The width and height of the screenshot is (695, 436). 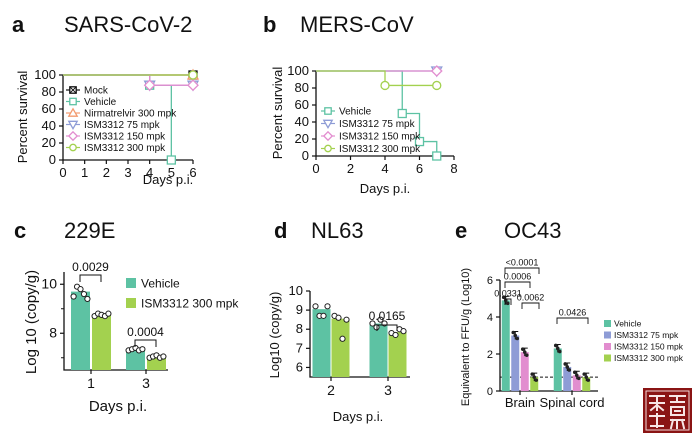 What do you see at coordinates (149, 172) in the screenshot?
I see `chart-a-xtick-label: 4` at bounding box center [149, 172].